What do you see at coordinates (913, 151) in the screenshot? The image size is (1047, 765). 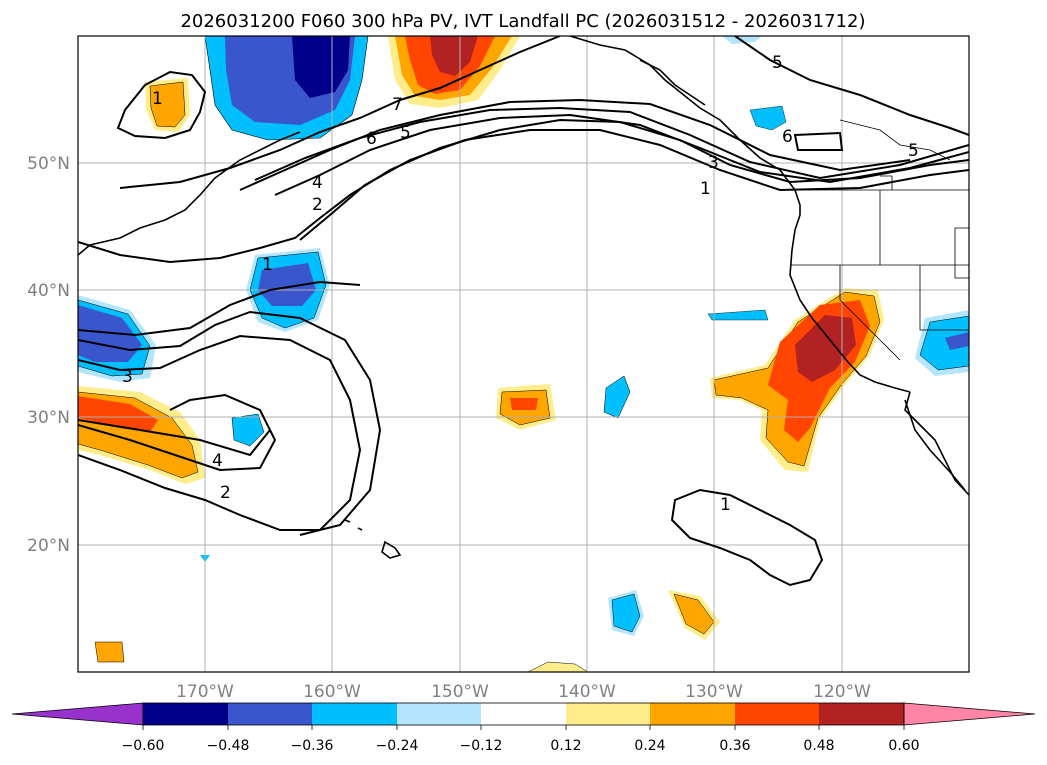 I see `contour-label-5c: 5` at bounding box center [913, 151].